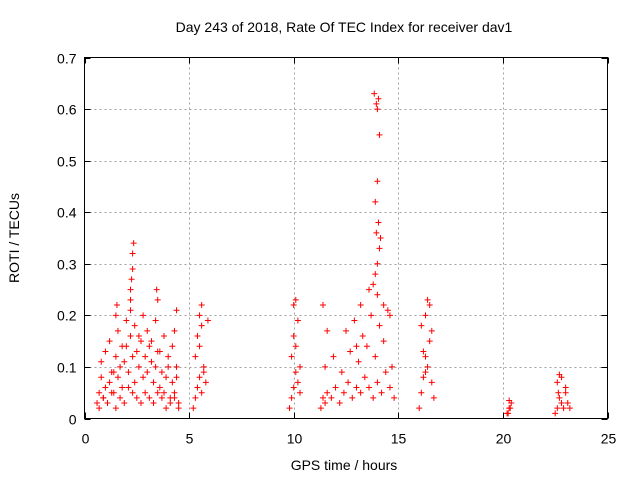  Describe the element at coordinates (67, 239) in the screenshot. I see `y-tick-labels: 0 0.1 0.2 0.3 0.4 0.5 0.6 0.7` at that location.